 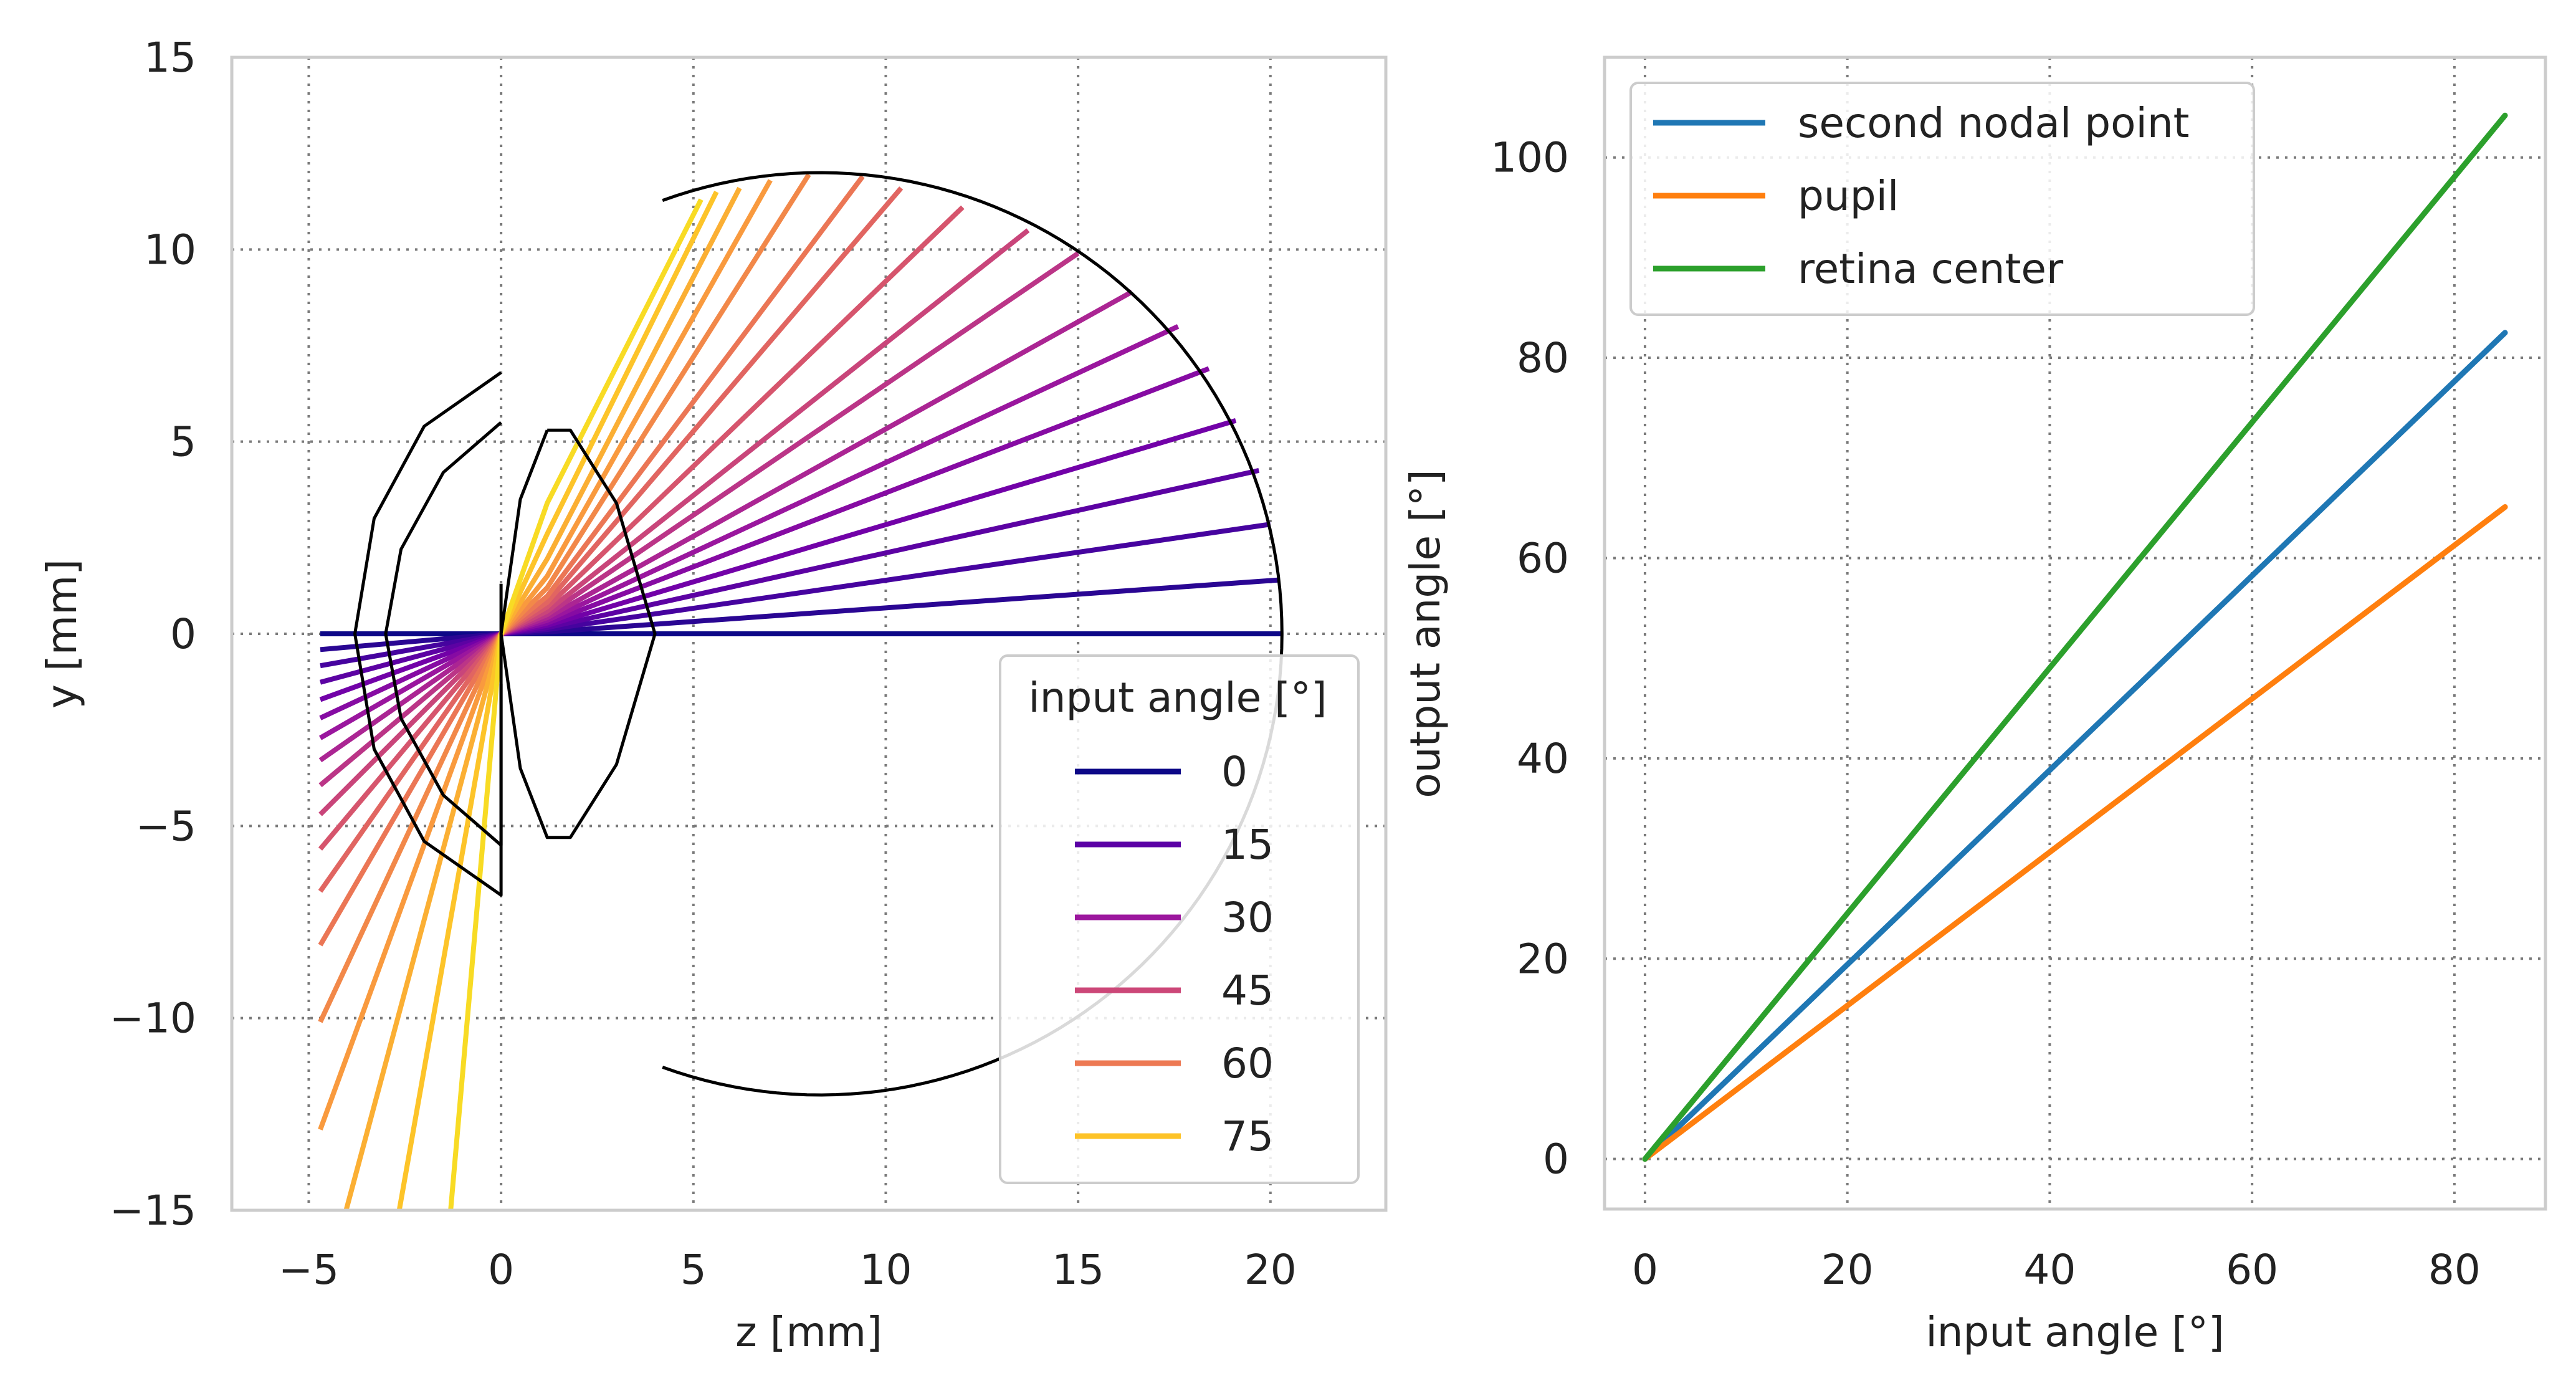 I want to click on ray-trace-x-tick-label: 20, so click(x=1270, y=1270).